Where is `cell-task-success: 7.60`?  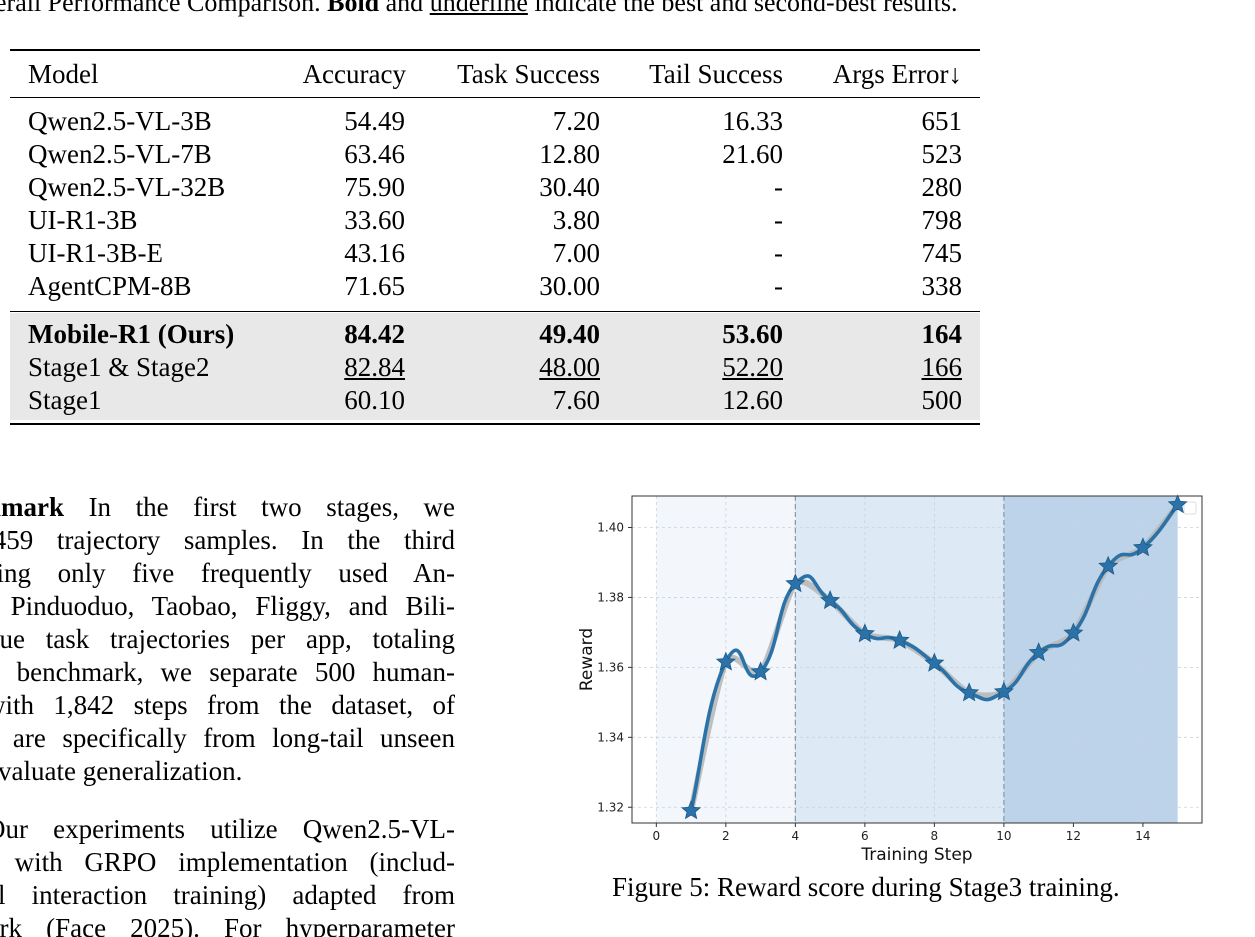
cell-task-success: 7.60 is located at coordinates (576, 400).